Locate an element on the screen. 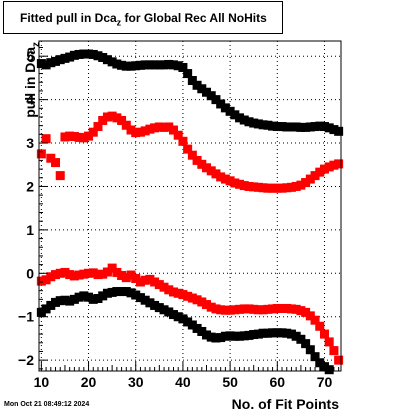  y-axis-label: pull in Dcaz is located at coordinates (32, 80).